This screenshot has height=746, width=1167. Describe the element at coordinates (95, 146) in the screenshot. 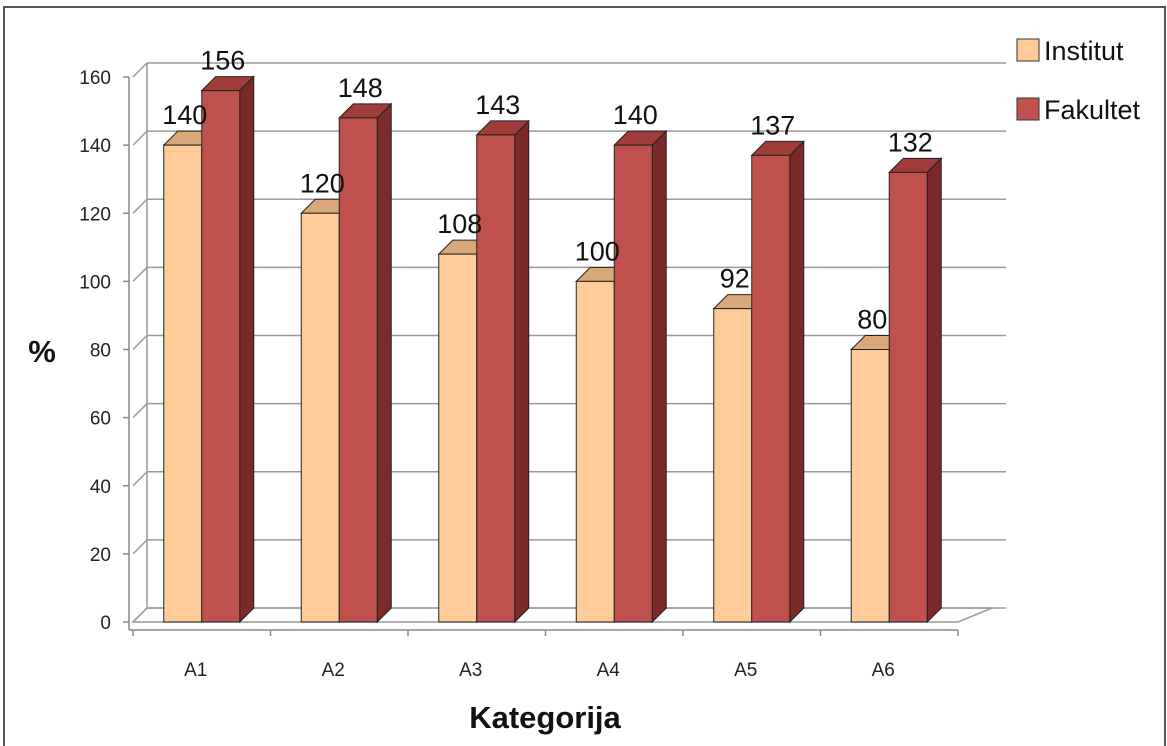

I see `y-tick-label: 140` at that location.